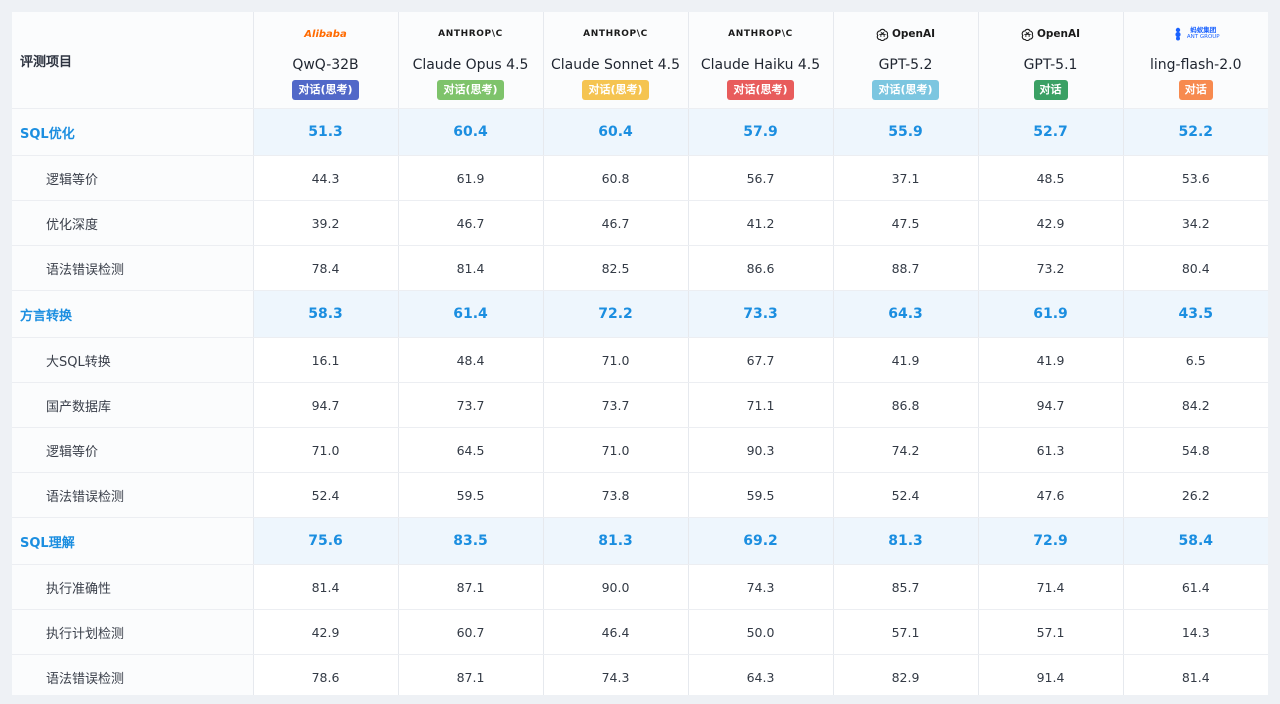 Image resolution: width=1280 pixels, height=704 pixels. I want to click on metric-score: 47.5, so click(905, 223).